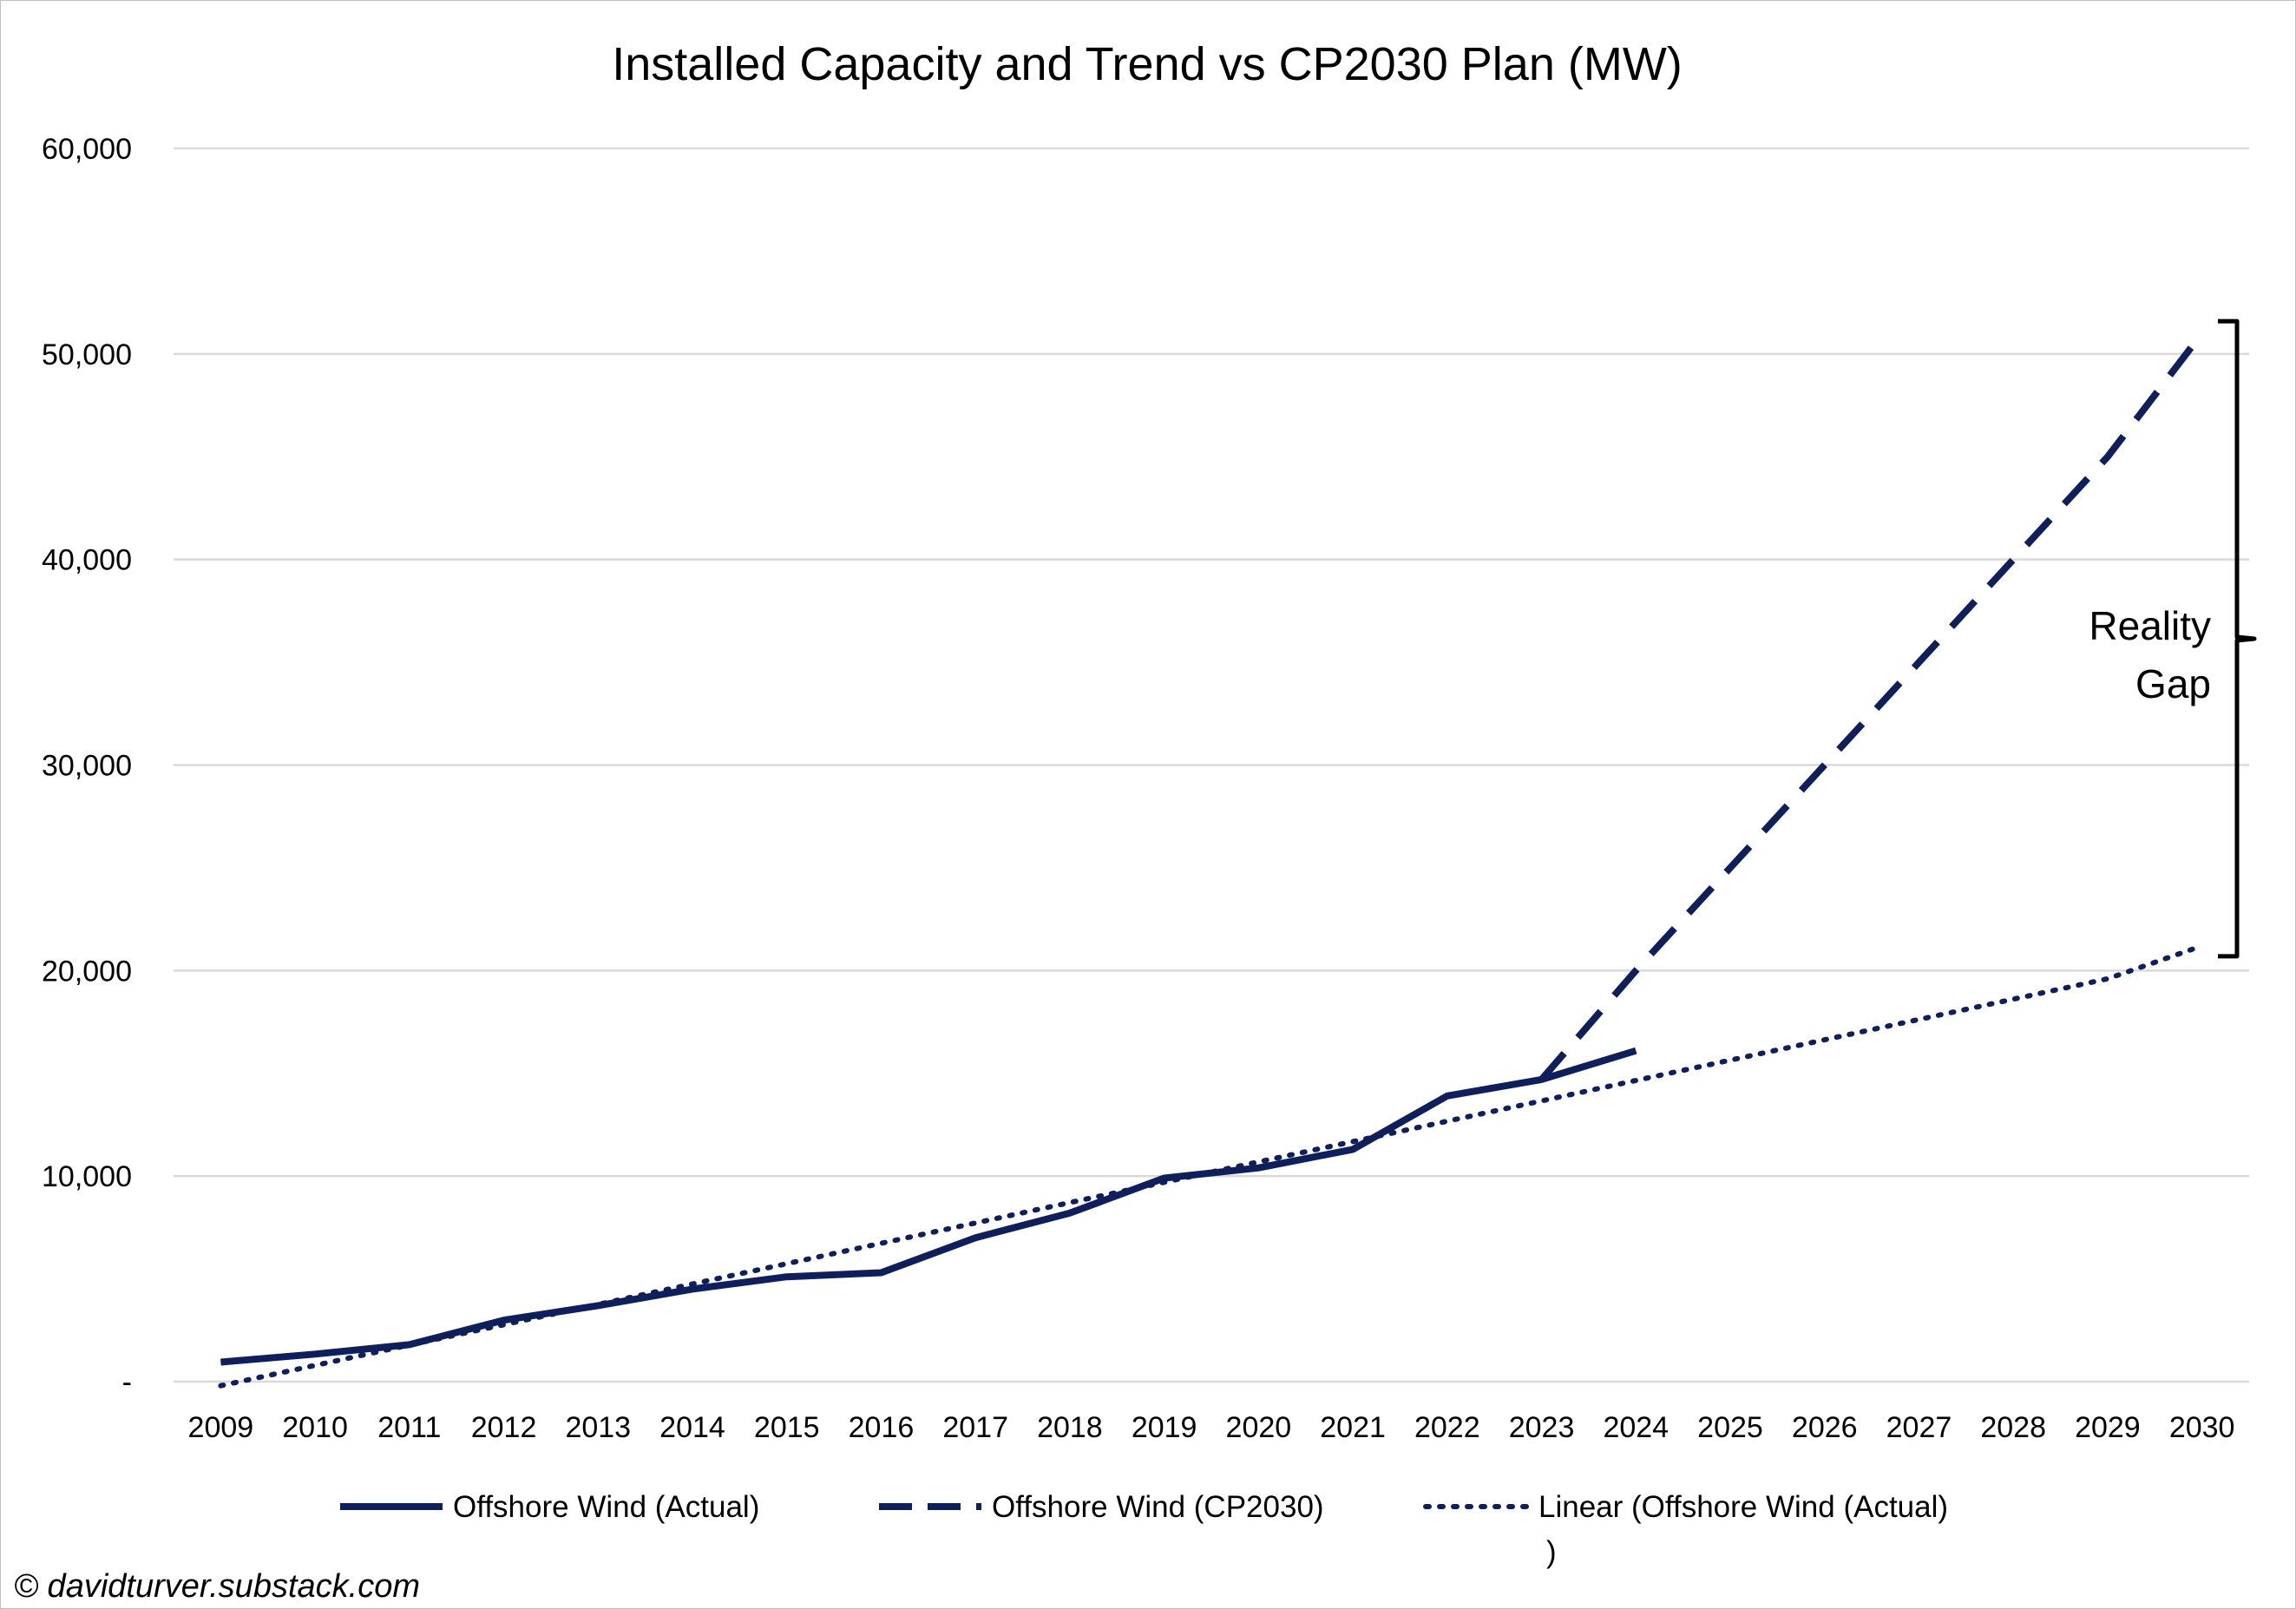 The width and height of the screenshot is (2296, 1609). Describe the element at coordinates (504, 1428) in the screenshot. I see `x-tick-label: 2012` at that location.